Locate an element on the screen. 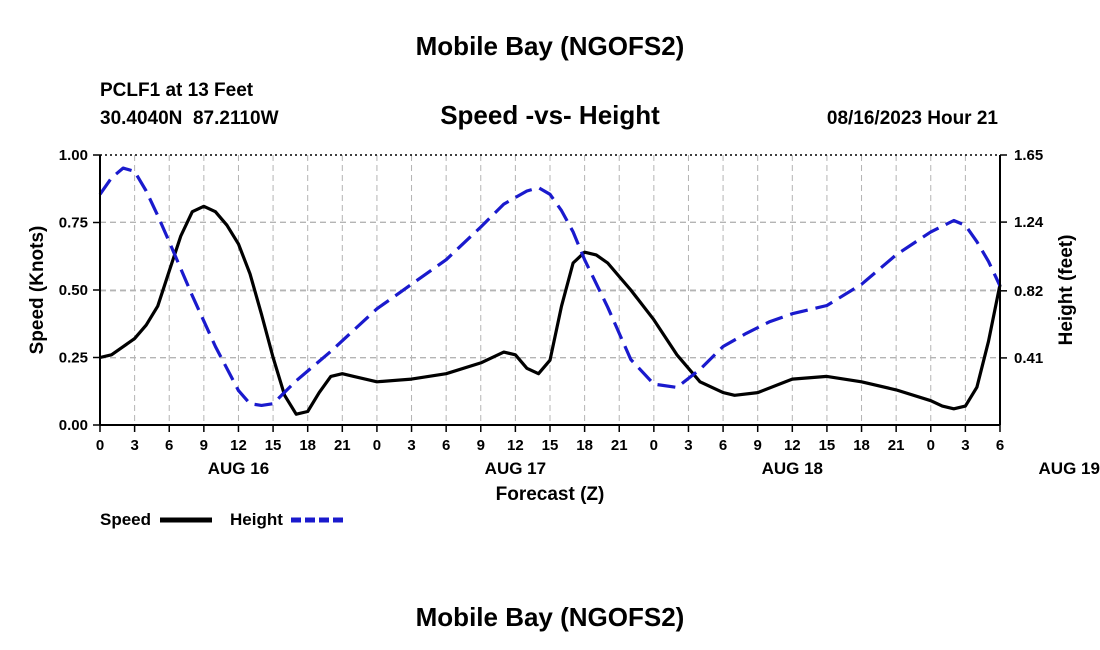  coordinates-label: 30.4040N 87.2110W is located at coordinates (189, 118).